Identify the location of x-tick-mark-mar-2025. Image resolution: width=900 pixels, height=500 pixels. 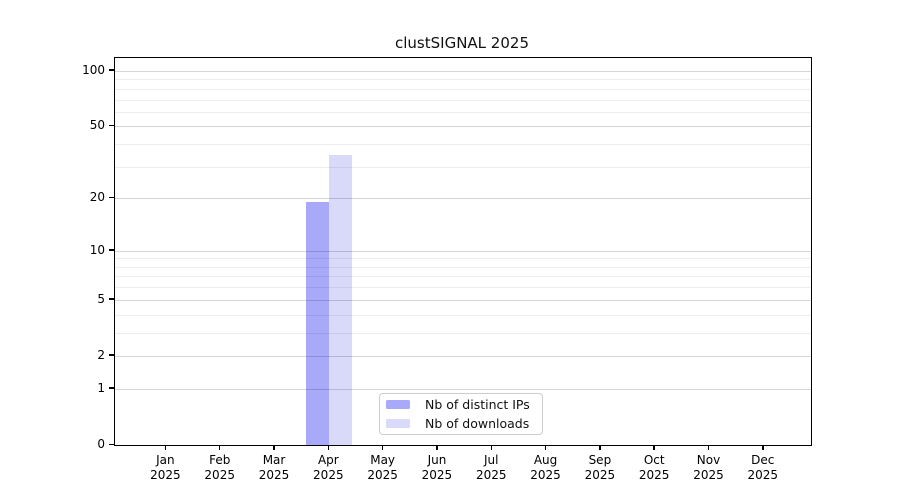
(274, 447).